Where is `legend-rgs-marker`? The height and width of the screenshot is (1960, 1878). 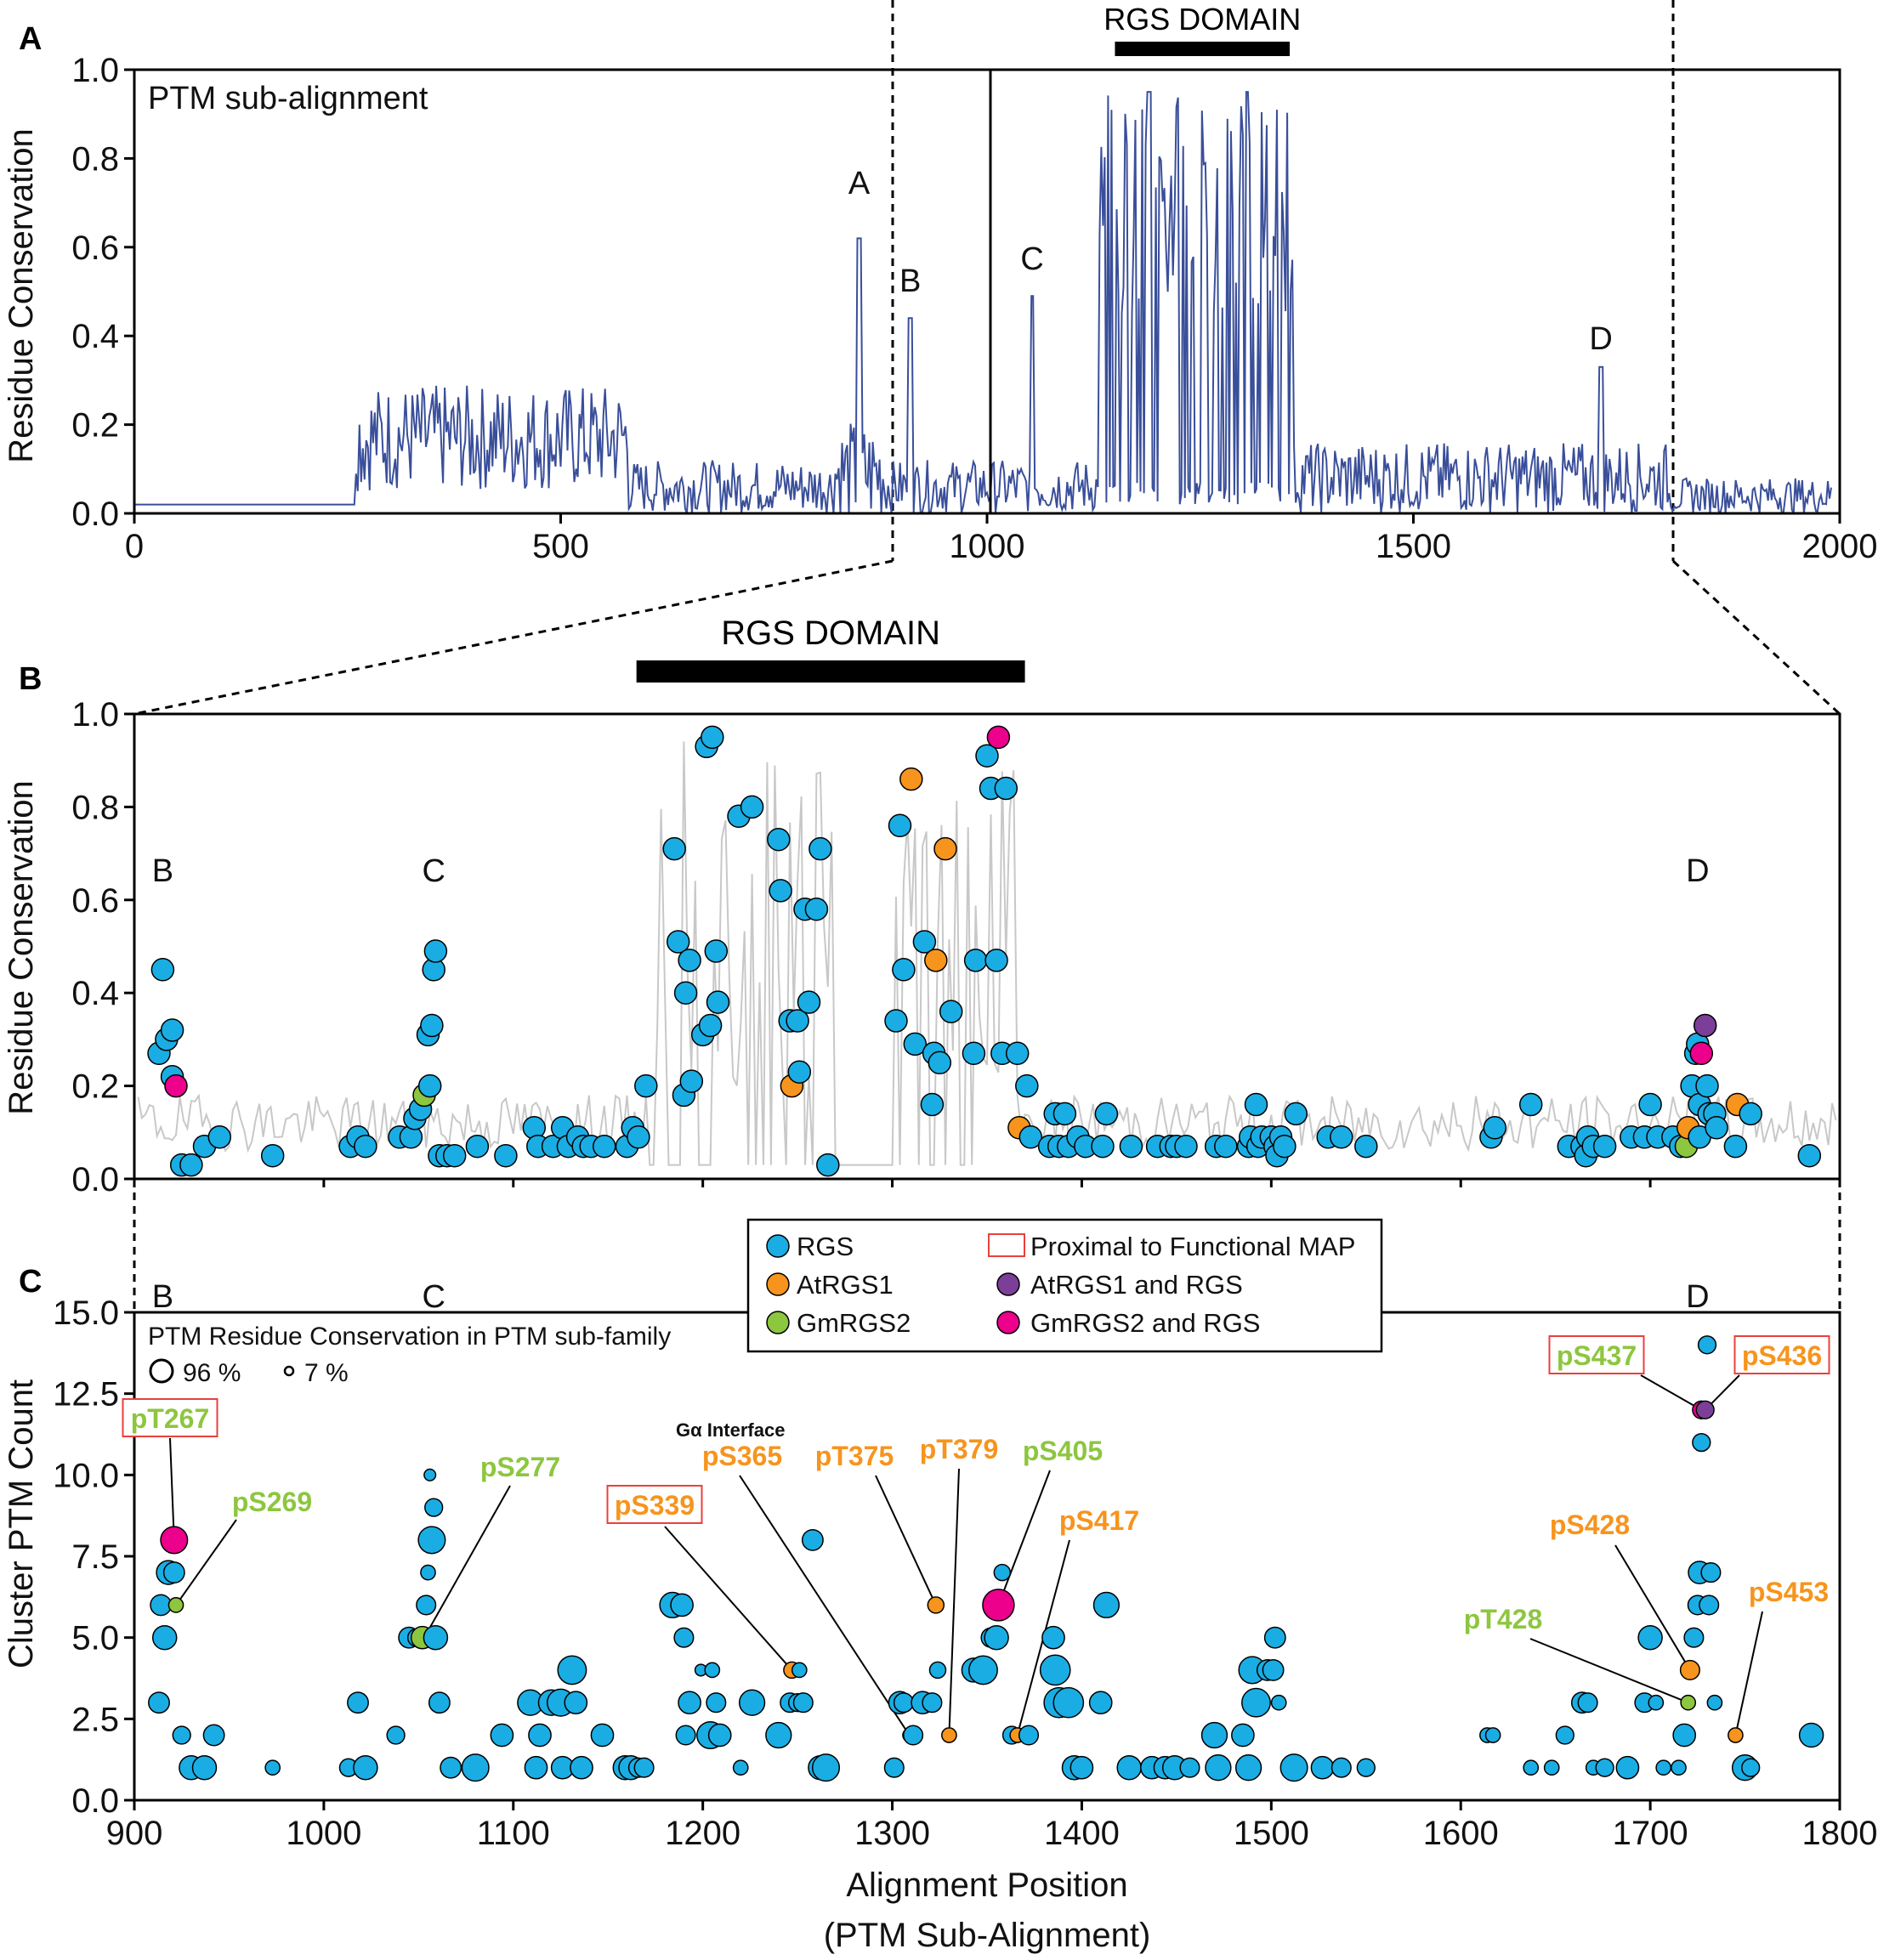 legend-rgs-marker is located at coordinates (778, 1246).